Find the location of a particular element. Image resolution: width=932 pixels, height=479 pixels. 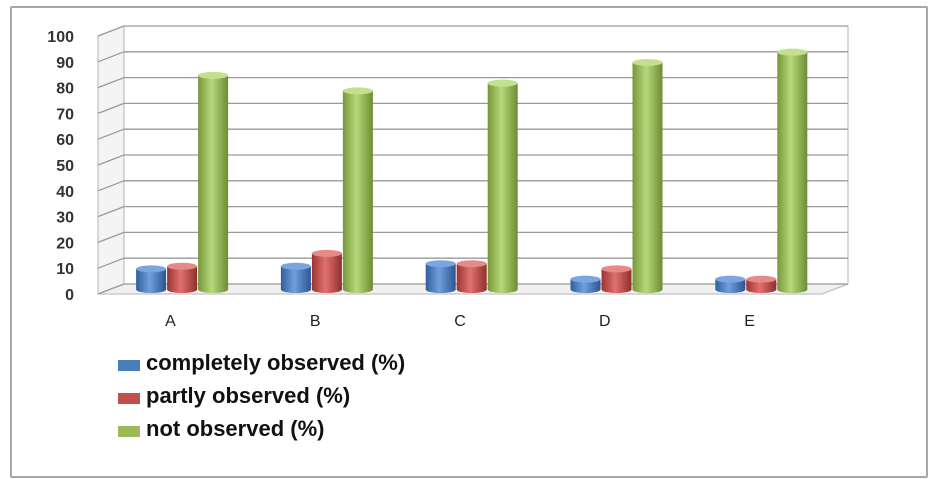

y-tick-label: 0 is located at coordinates (69, 295).